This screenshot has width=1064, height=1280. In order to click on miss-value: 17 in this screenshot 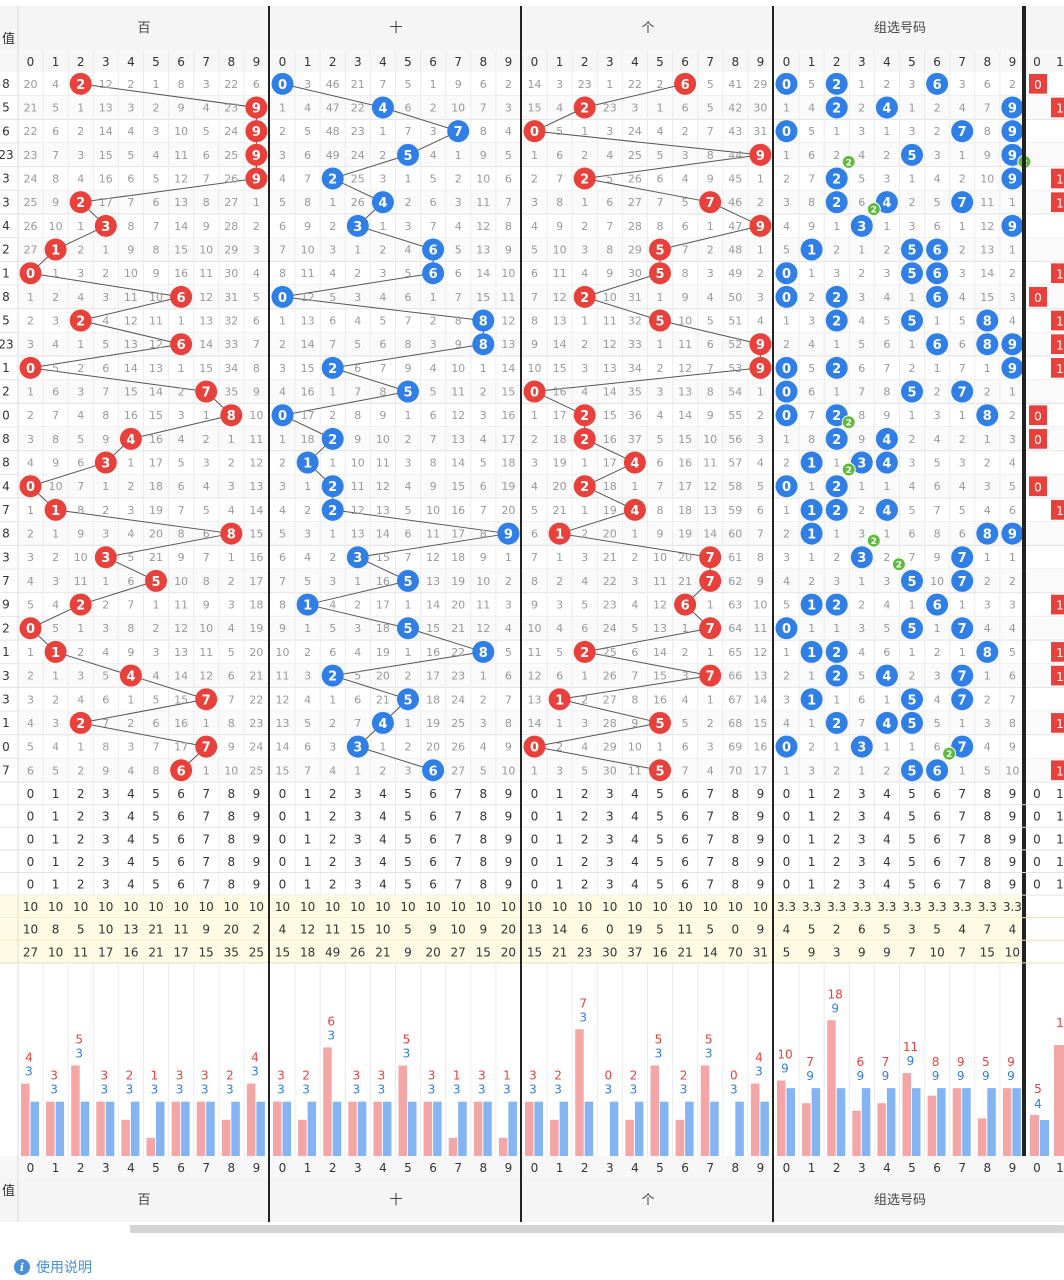, I will do `click(383, 605)`.